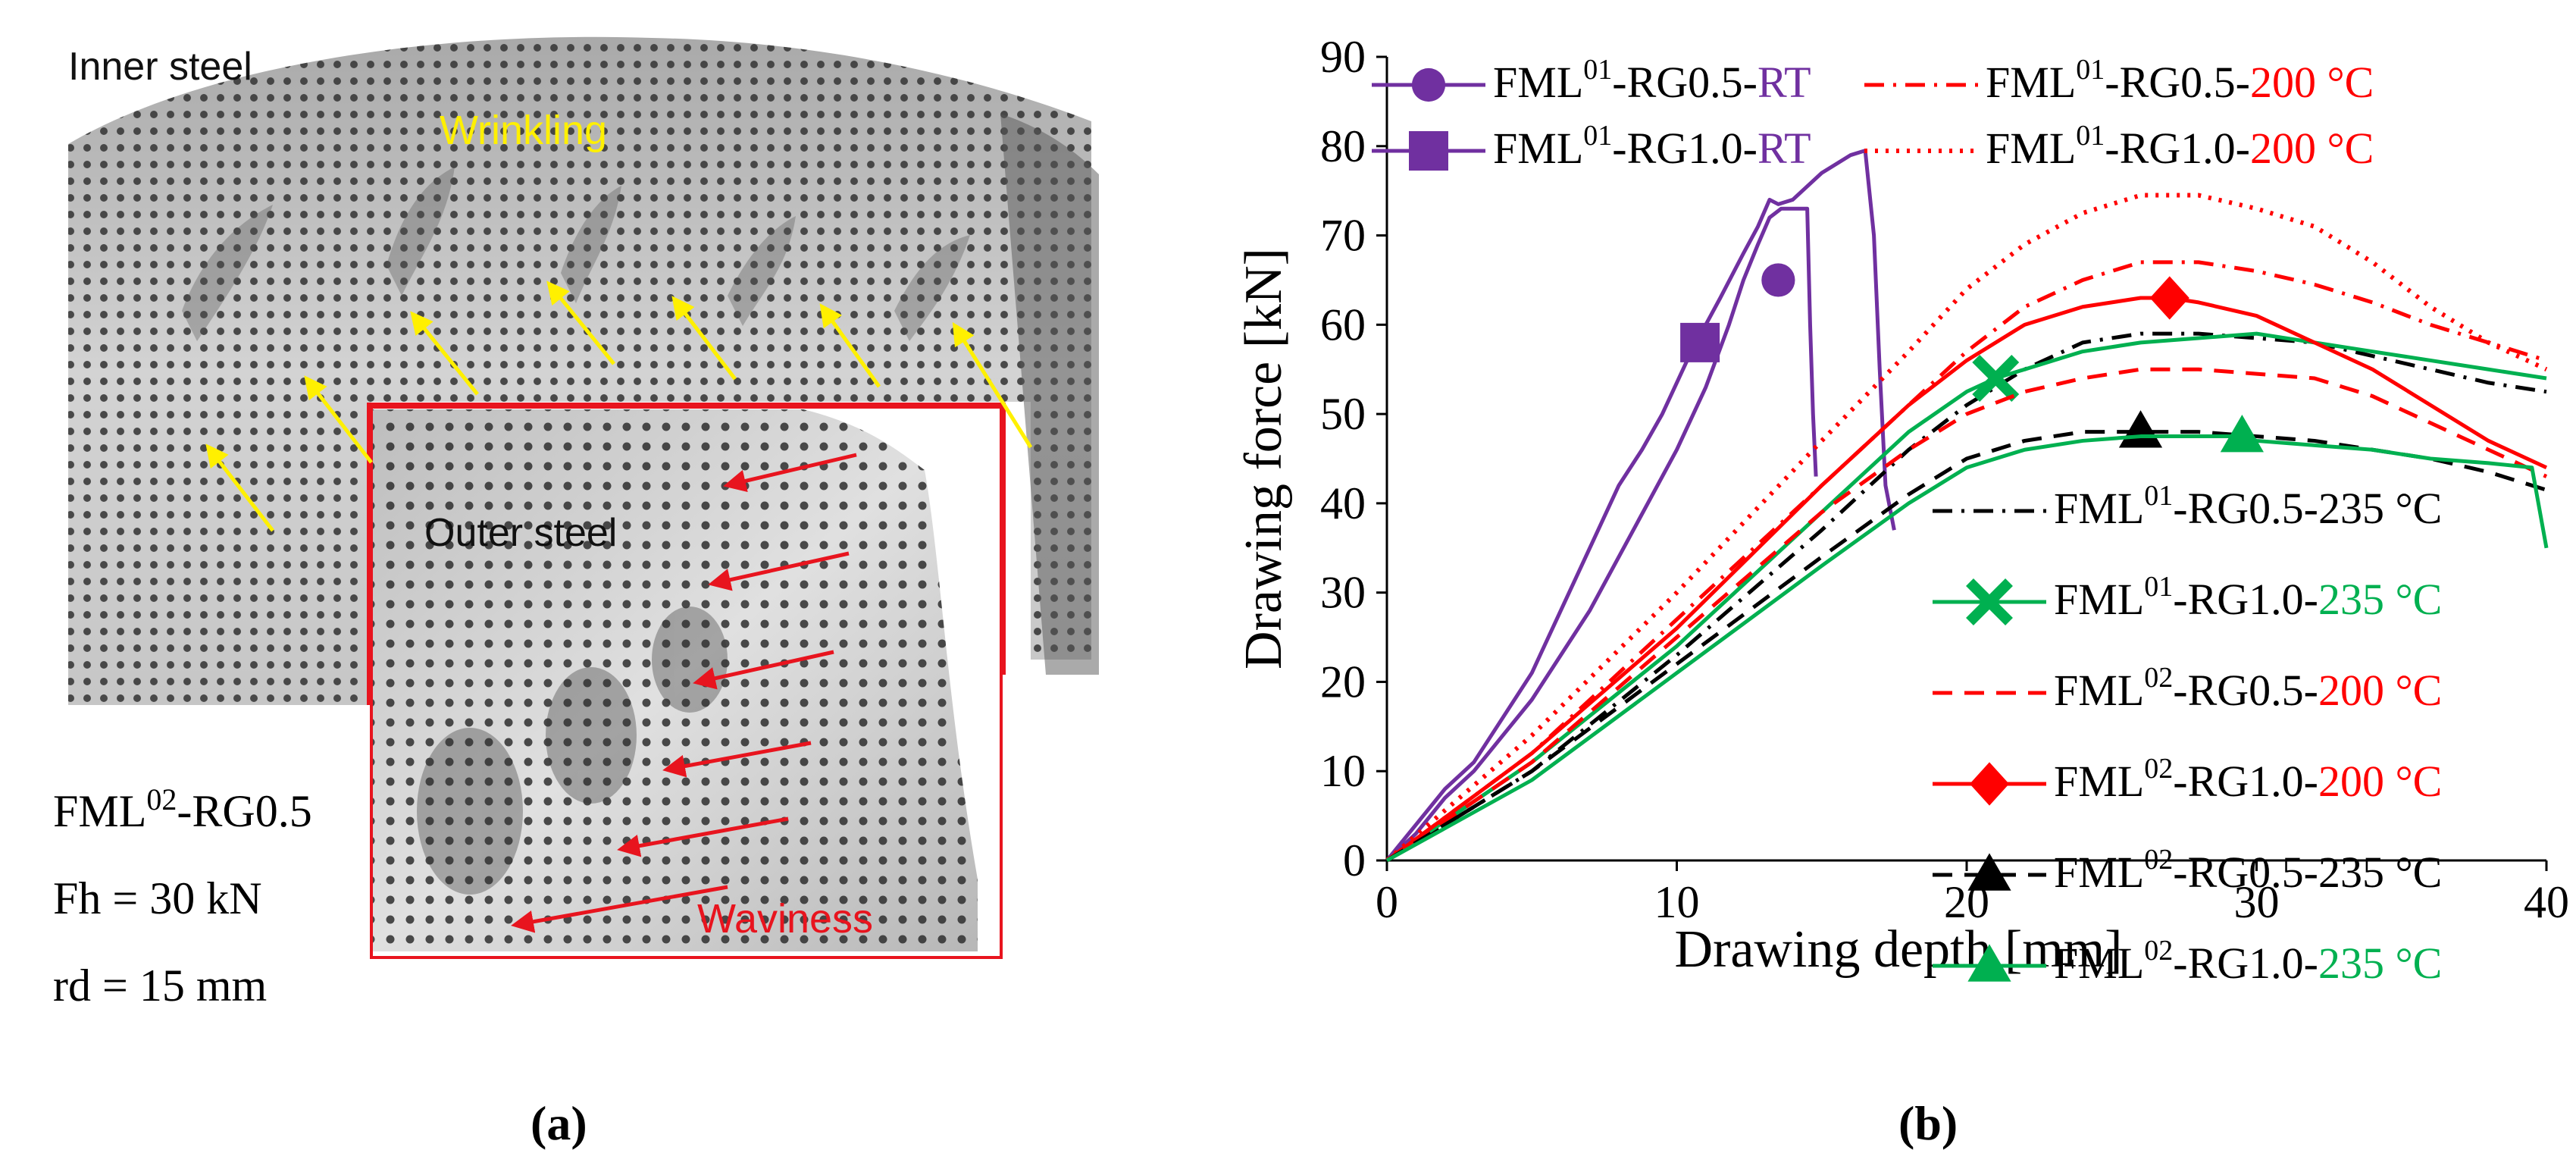  I want to click on legend-upper-3-label: FML01-RG1.0-200 °C, so click(2180, 146).